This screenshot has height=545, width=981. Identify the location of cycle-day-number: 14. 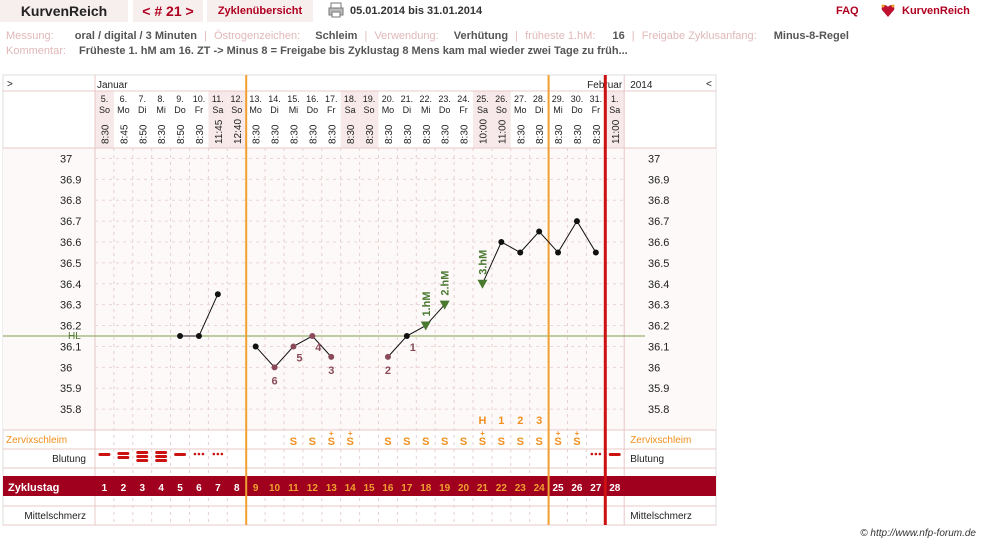
(351, 488).